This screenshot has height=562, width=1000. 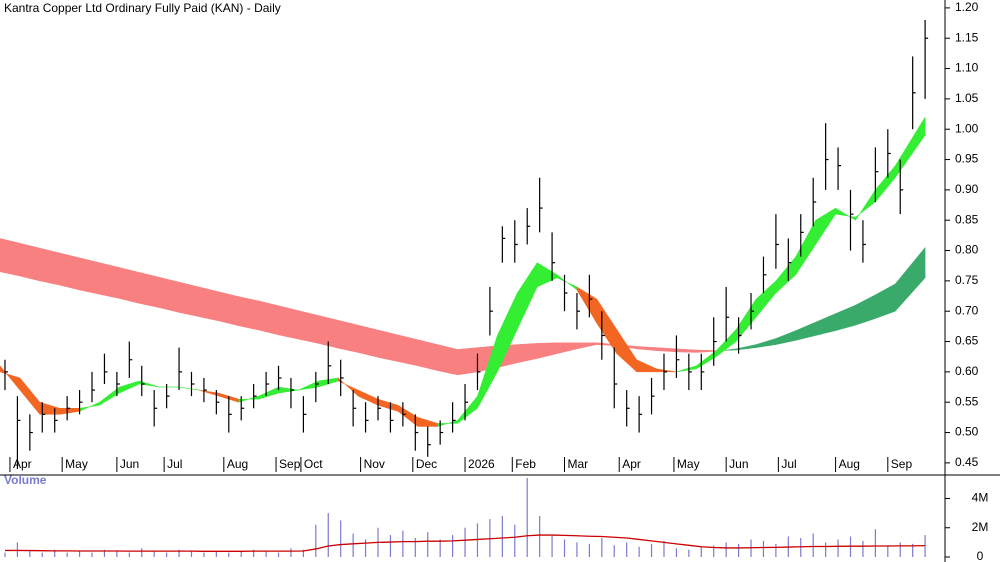 What do you see at coordinates (967, 401) in the screenshot?
I see `y-tick-label: 0.55` at bounding box center [967, 401].